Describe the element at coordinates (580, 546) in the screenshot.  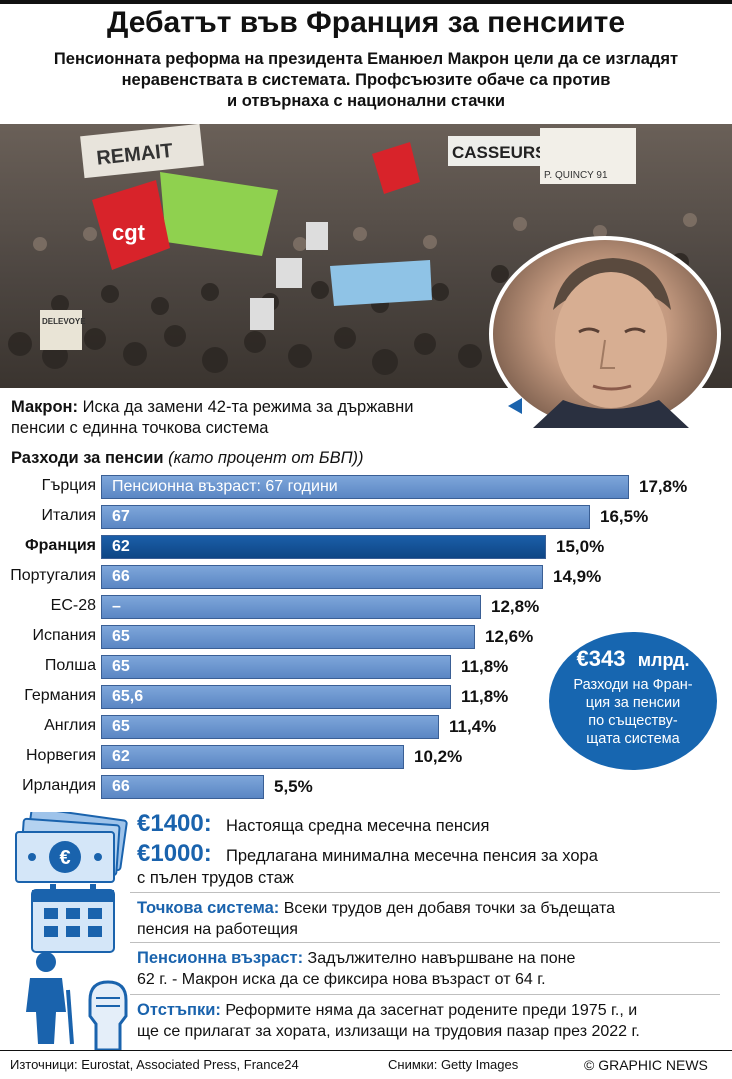
I see `chart-value-label: 15,0%` at that location.